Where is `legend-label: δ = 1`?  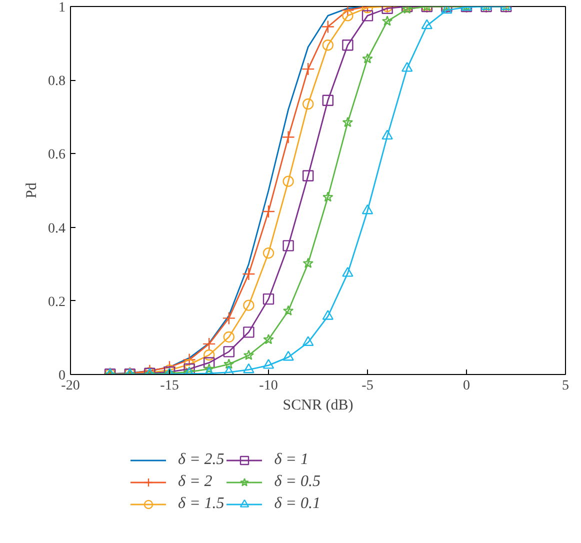
legend-label: δ = 1 is located at coordinates (291, 460).